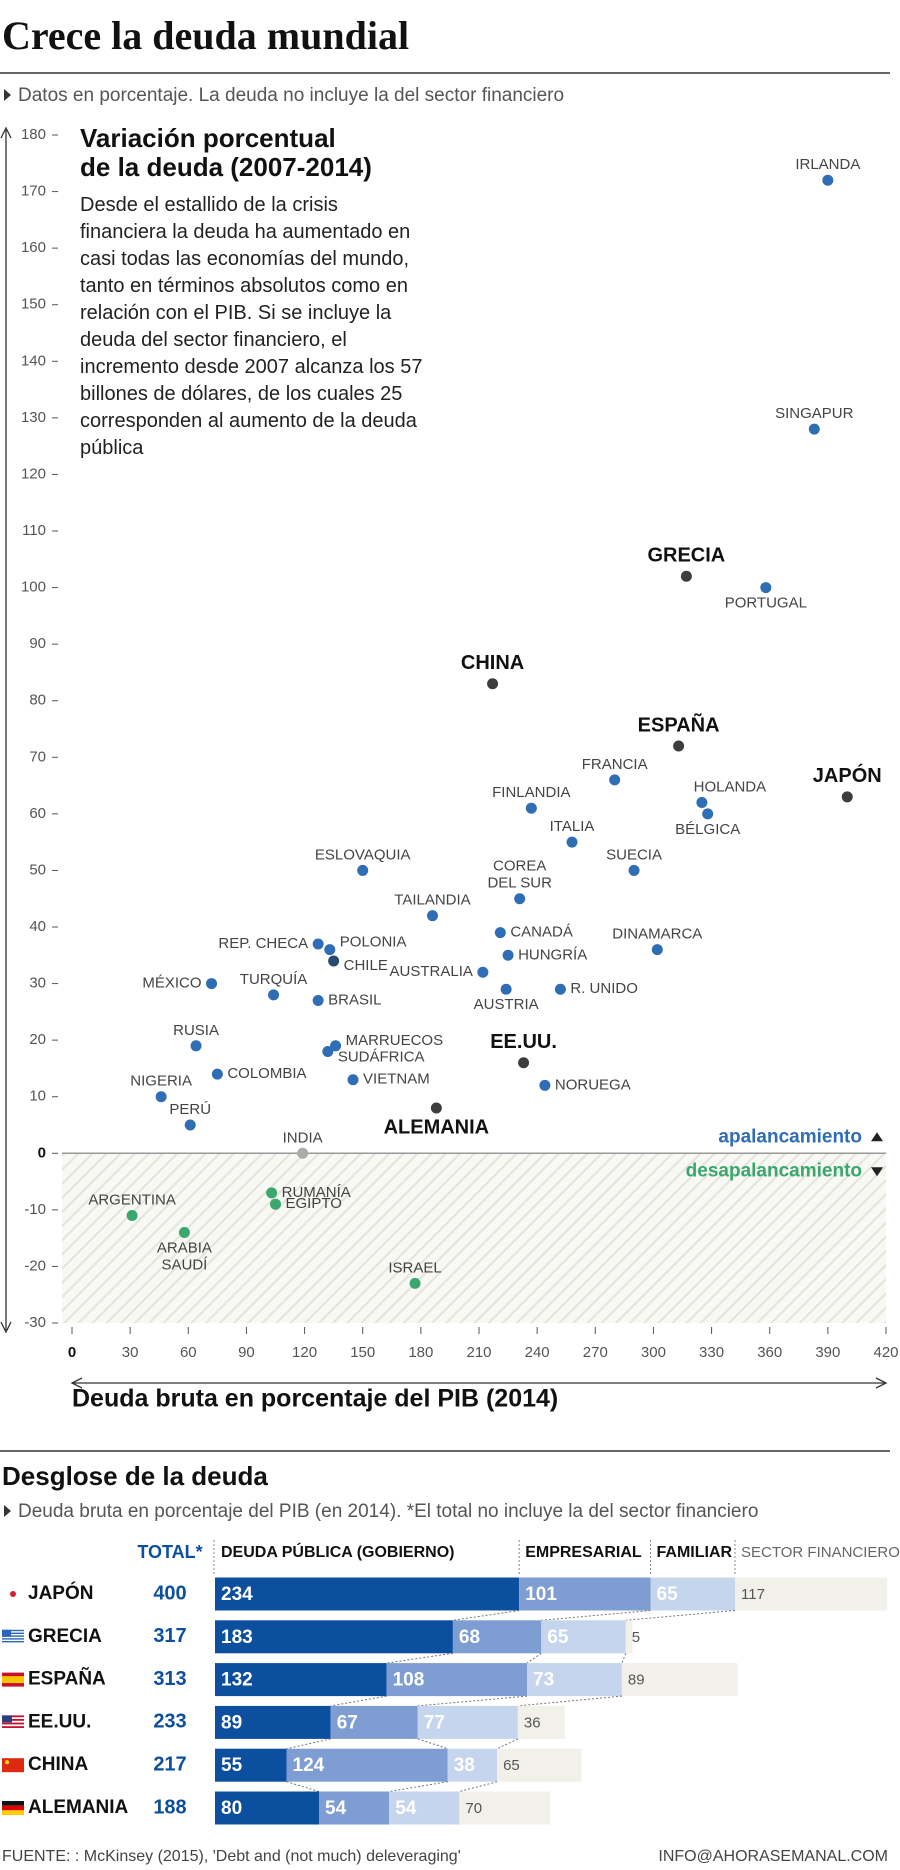  Describe the element at coordinates (60, 1593) in the screenshot. I see `country-label: JAPÓN` at that location.